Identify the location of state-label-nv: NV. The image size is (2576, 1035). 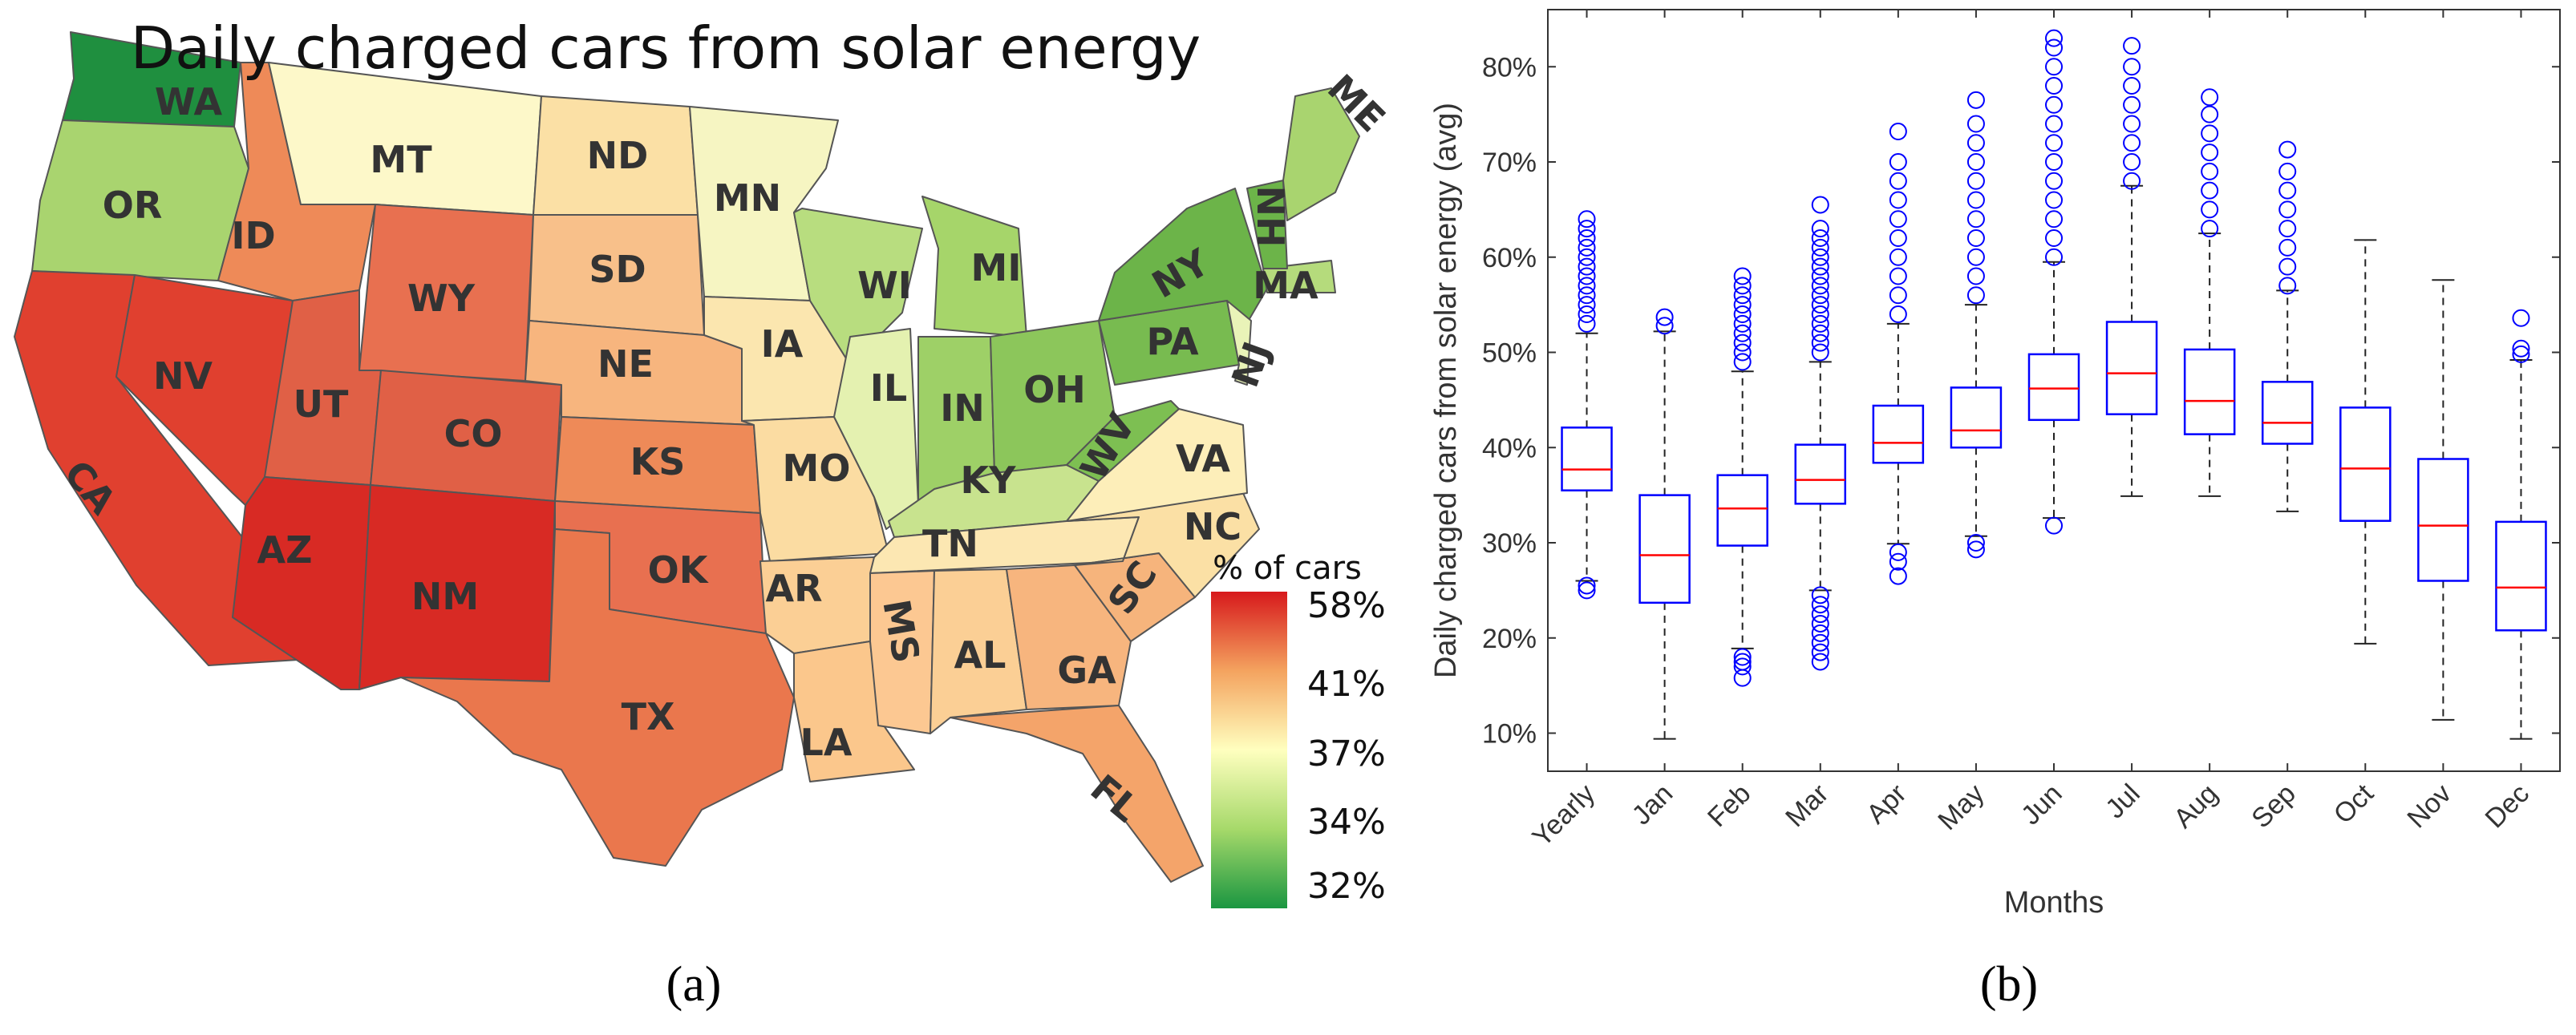
(183, 376).